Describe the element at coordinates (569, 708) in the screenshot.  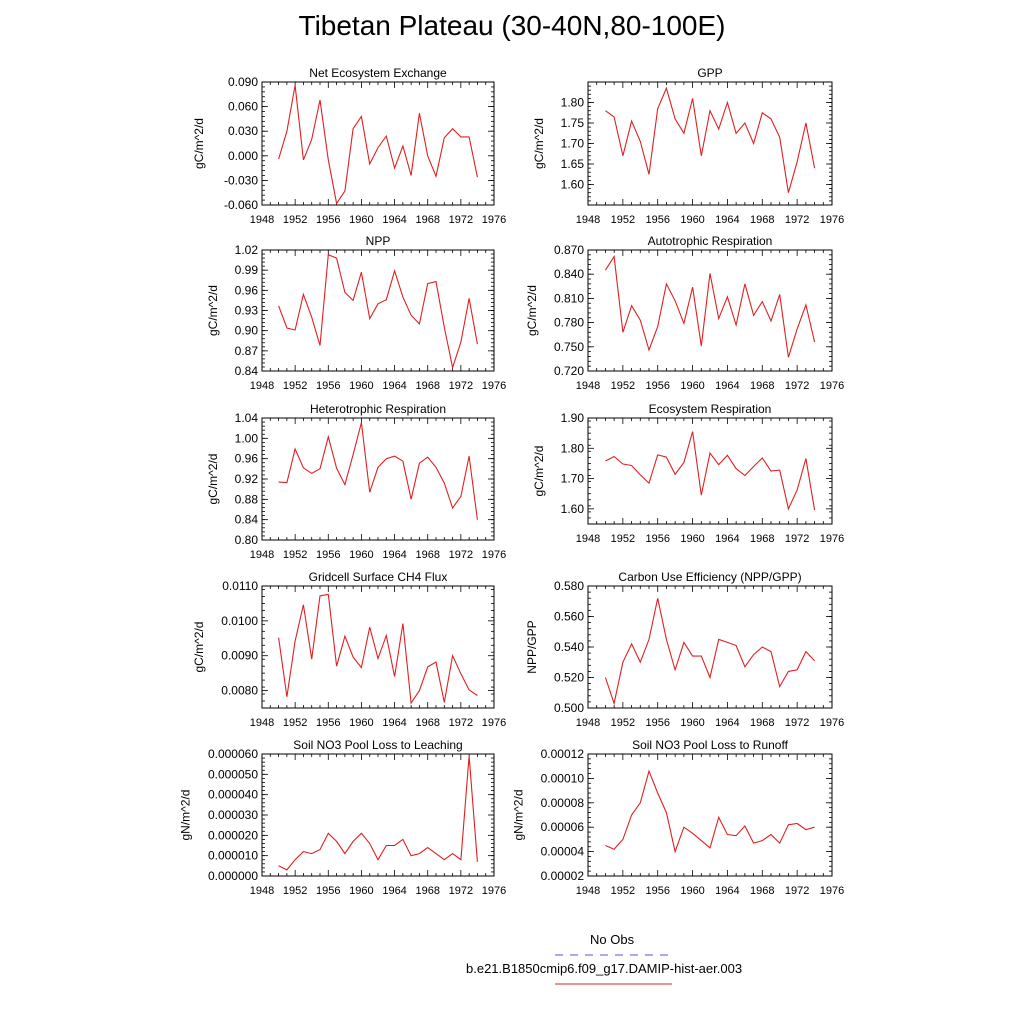
I see `y-tick-label: 0.500` at that location.